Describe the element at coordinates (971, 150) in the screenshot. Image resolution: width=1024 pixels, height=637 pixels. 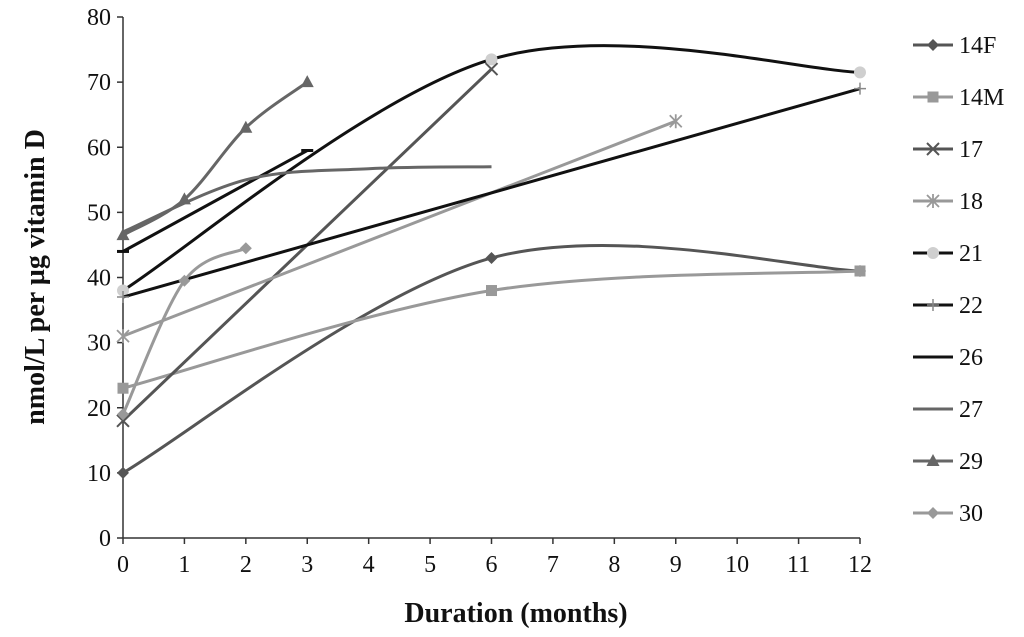
I see `legend-label: 17` at that location.